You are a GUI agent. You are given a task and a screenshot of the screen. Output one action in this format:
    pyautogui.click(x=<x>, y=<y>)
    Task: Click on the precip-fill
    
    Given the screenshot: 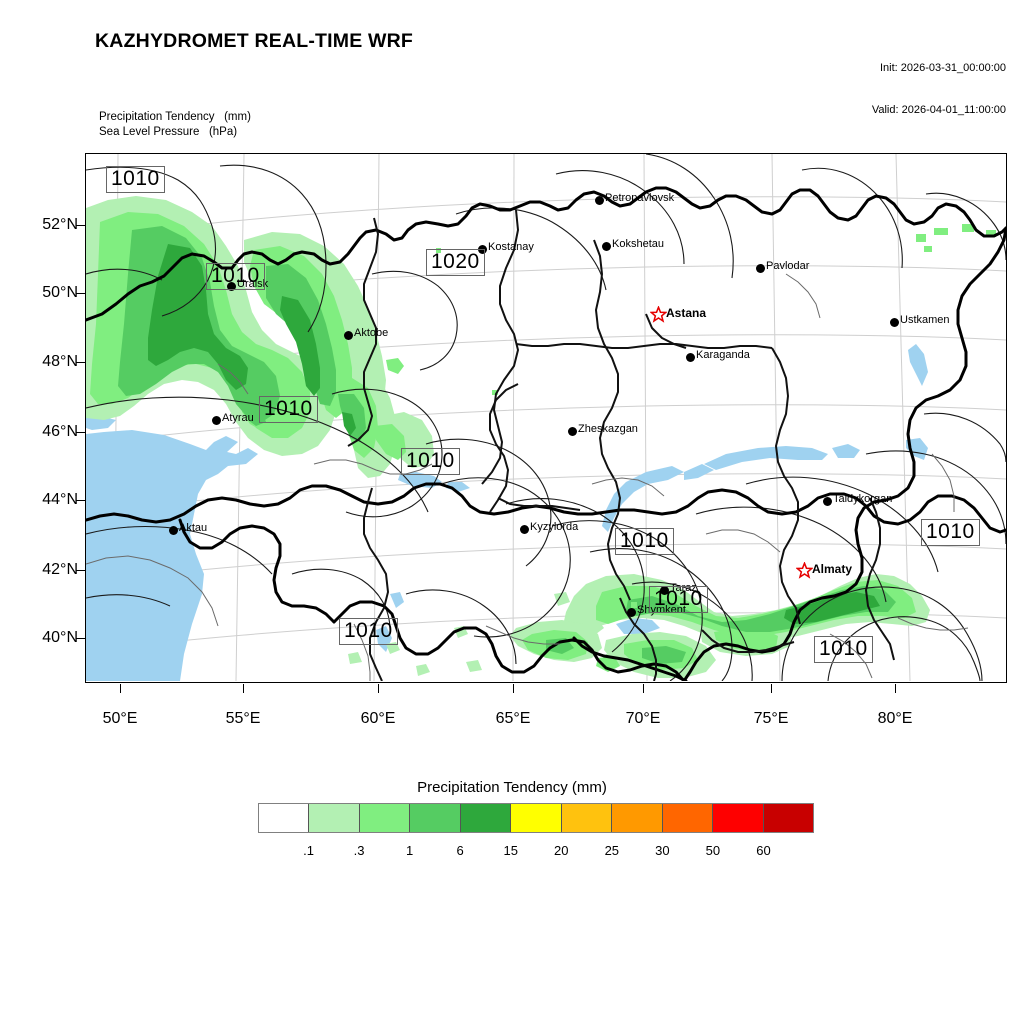 What is the action you would take?
    pyautogui.click(x=260, y=337)
    